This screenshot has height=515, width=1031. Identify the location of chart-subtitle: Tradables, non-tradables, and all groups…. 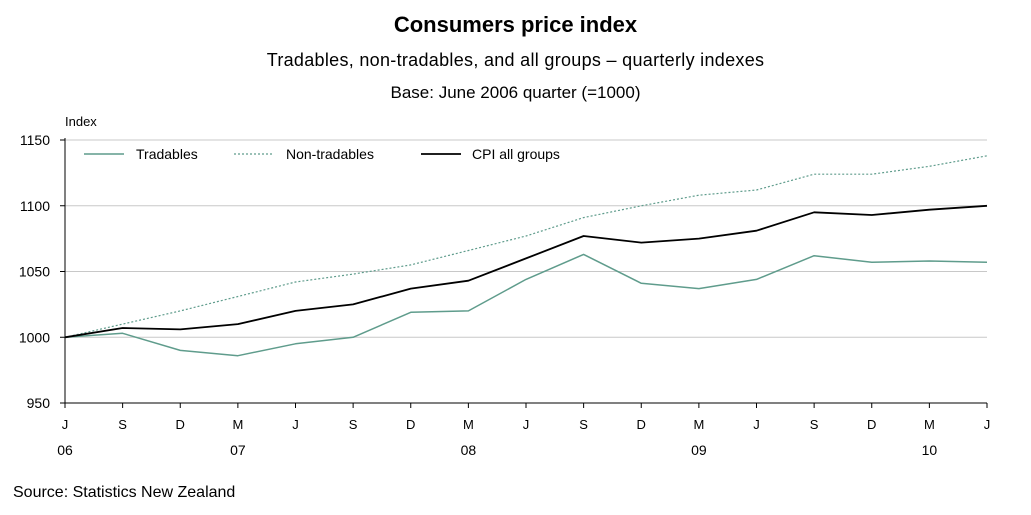
(515, 60).